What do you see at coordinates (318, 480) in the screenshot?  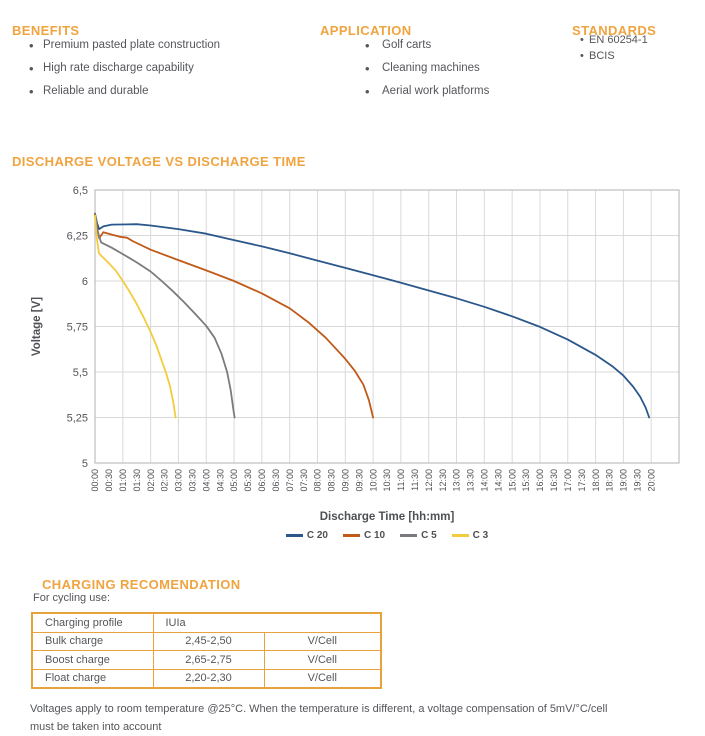 I see `x-tick-label: 08:00` at bounding box center [318, 480].